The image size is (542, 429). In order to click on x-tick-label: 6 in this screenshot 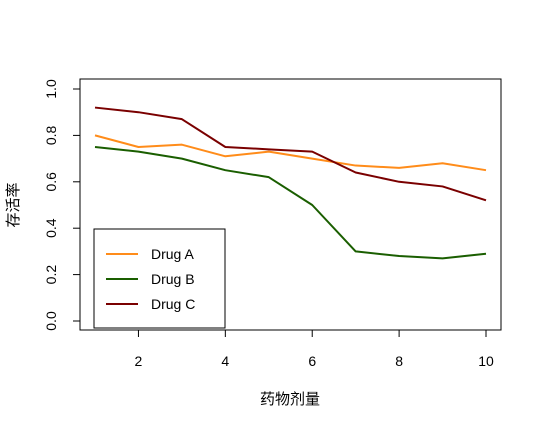, I will do `click(312, 361)`.